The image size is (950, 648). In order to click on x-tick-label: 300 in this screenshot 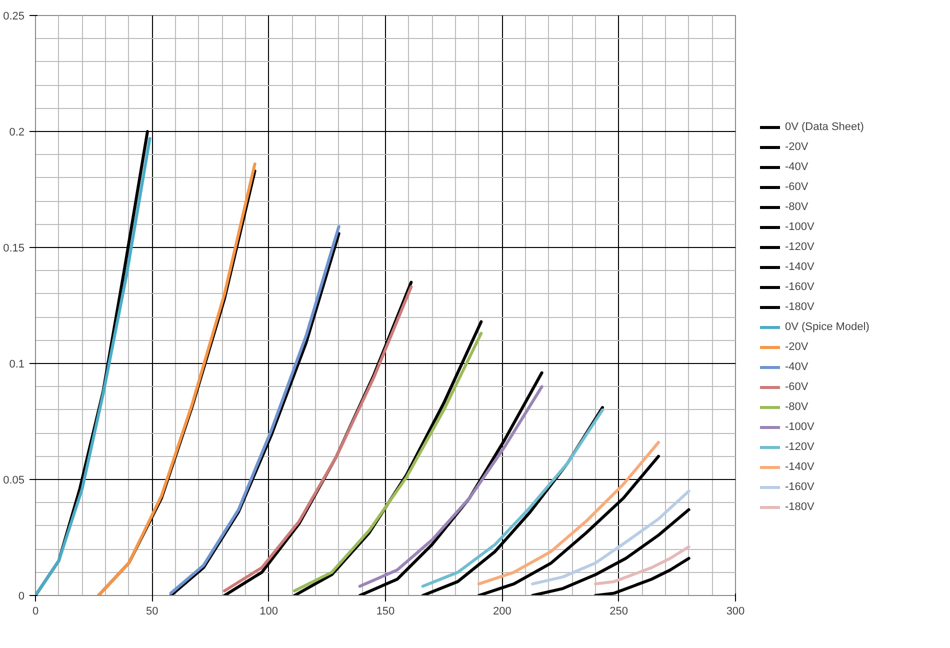, I will do `click(735, 612)`.